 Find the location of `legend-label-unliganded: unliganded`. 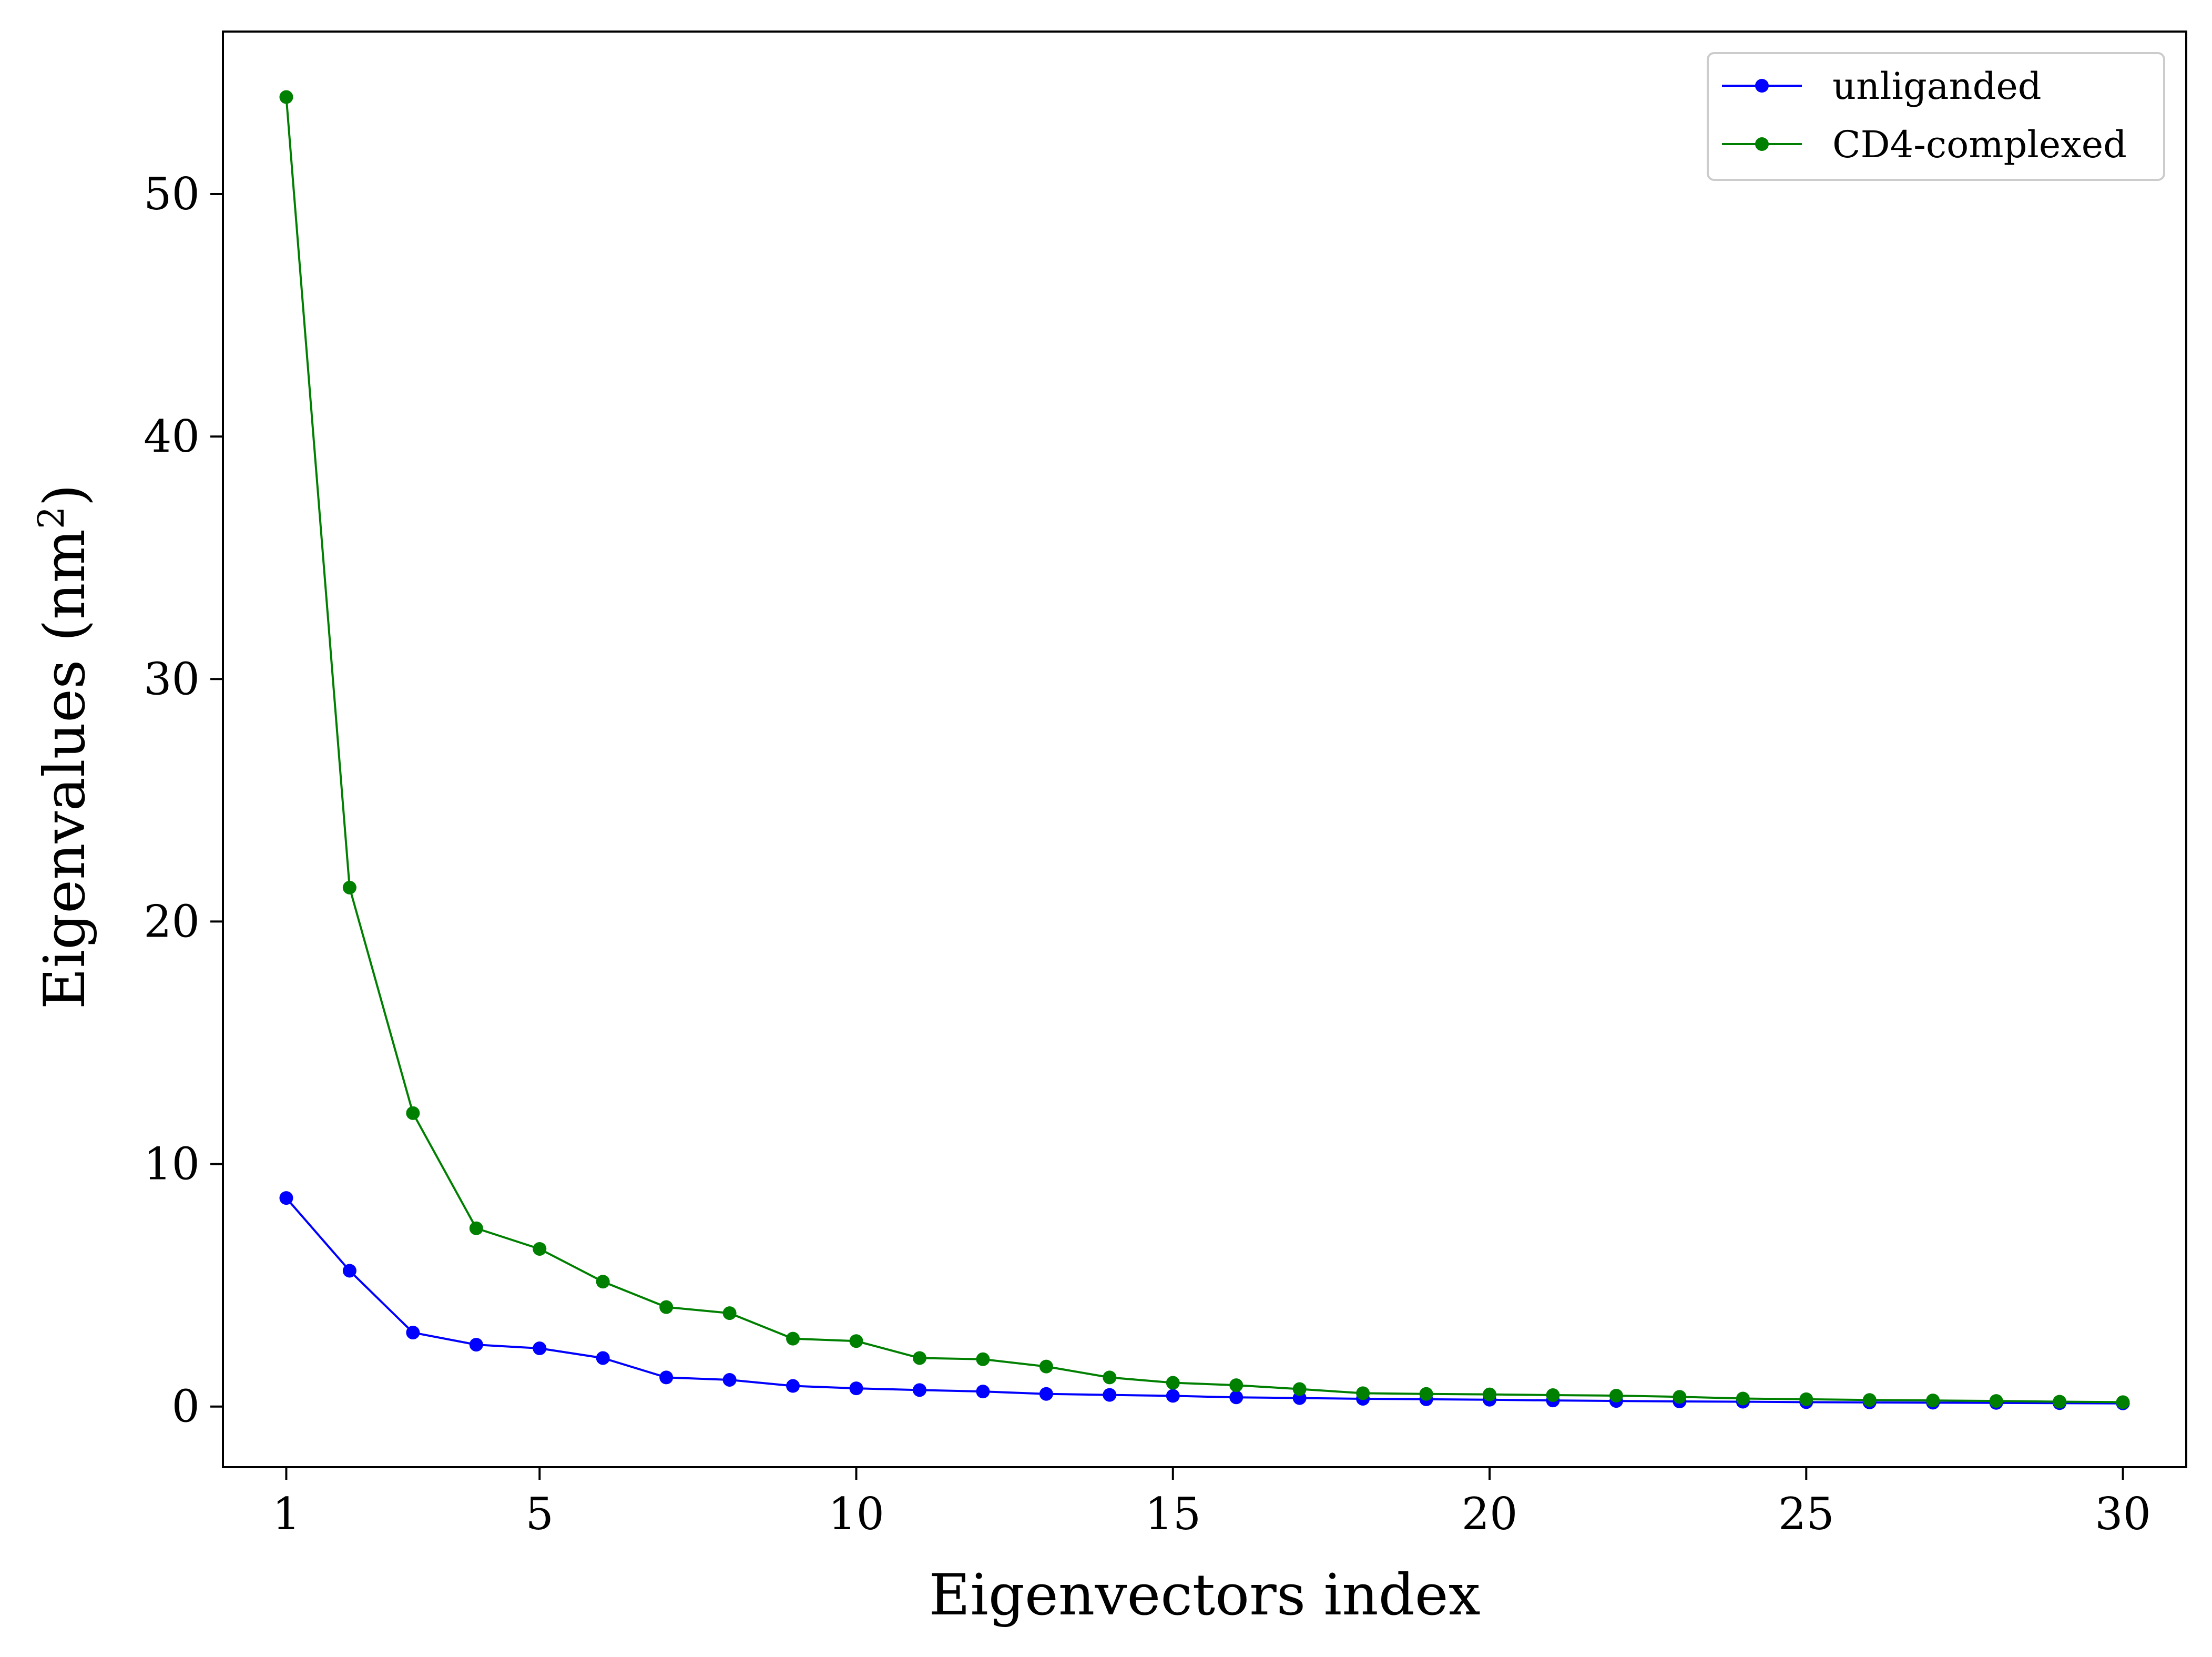

legend-label-unliganded: unliganded is located at coordinates (1937, 86).